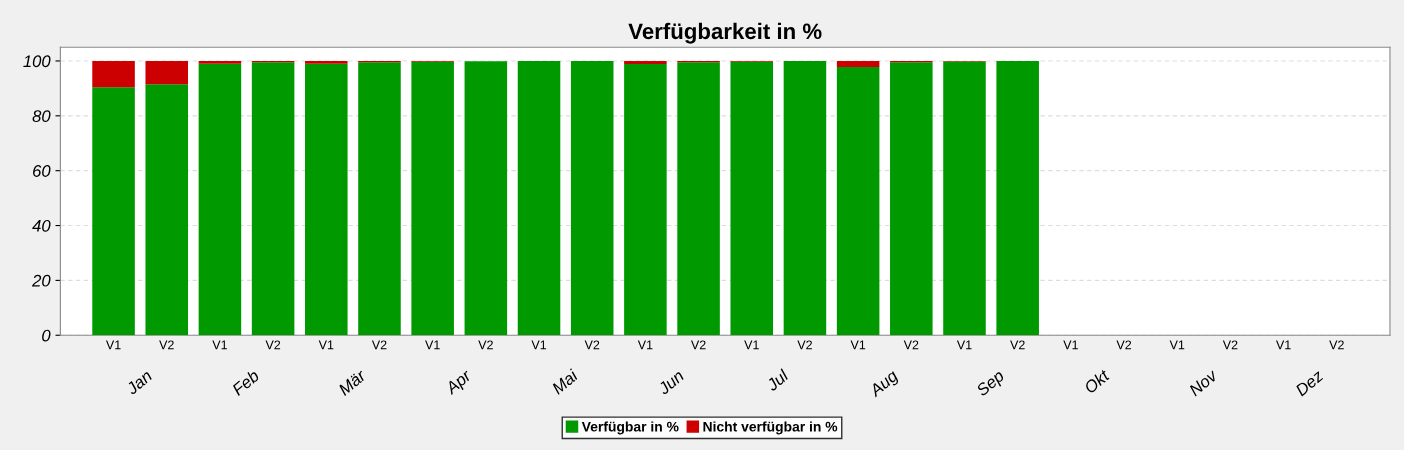 The height and width of the screenshot is (450, 1404). Describe the element at coordinates (1309, 383) in the screenshot. I see `text: Dez` at that location.